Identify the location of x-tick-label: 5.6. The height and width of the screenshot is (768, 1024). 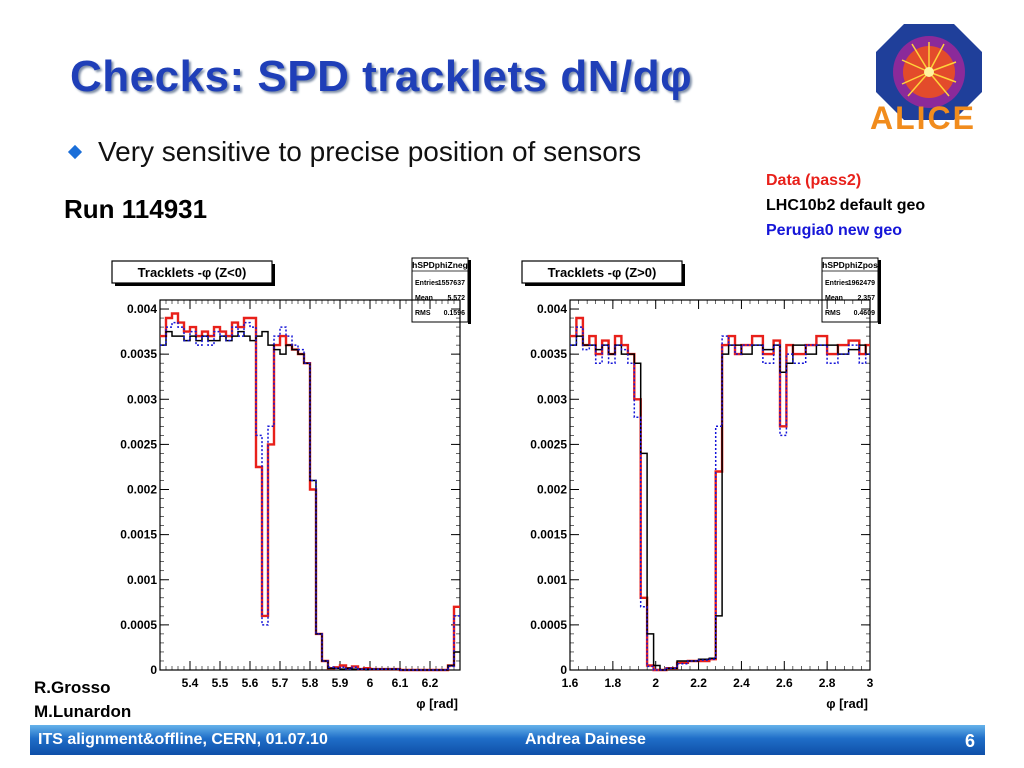
(250, 683).